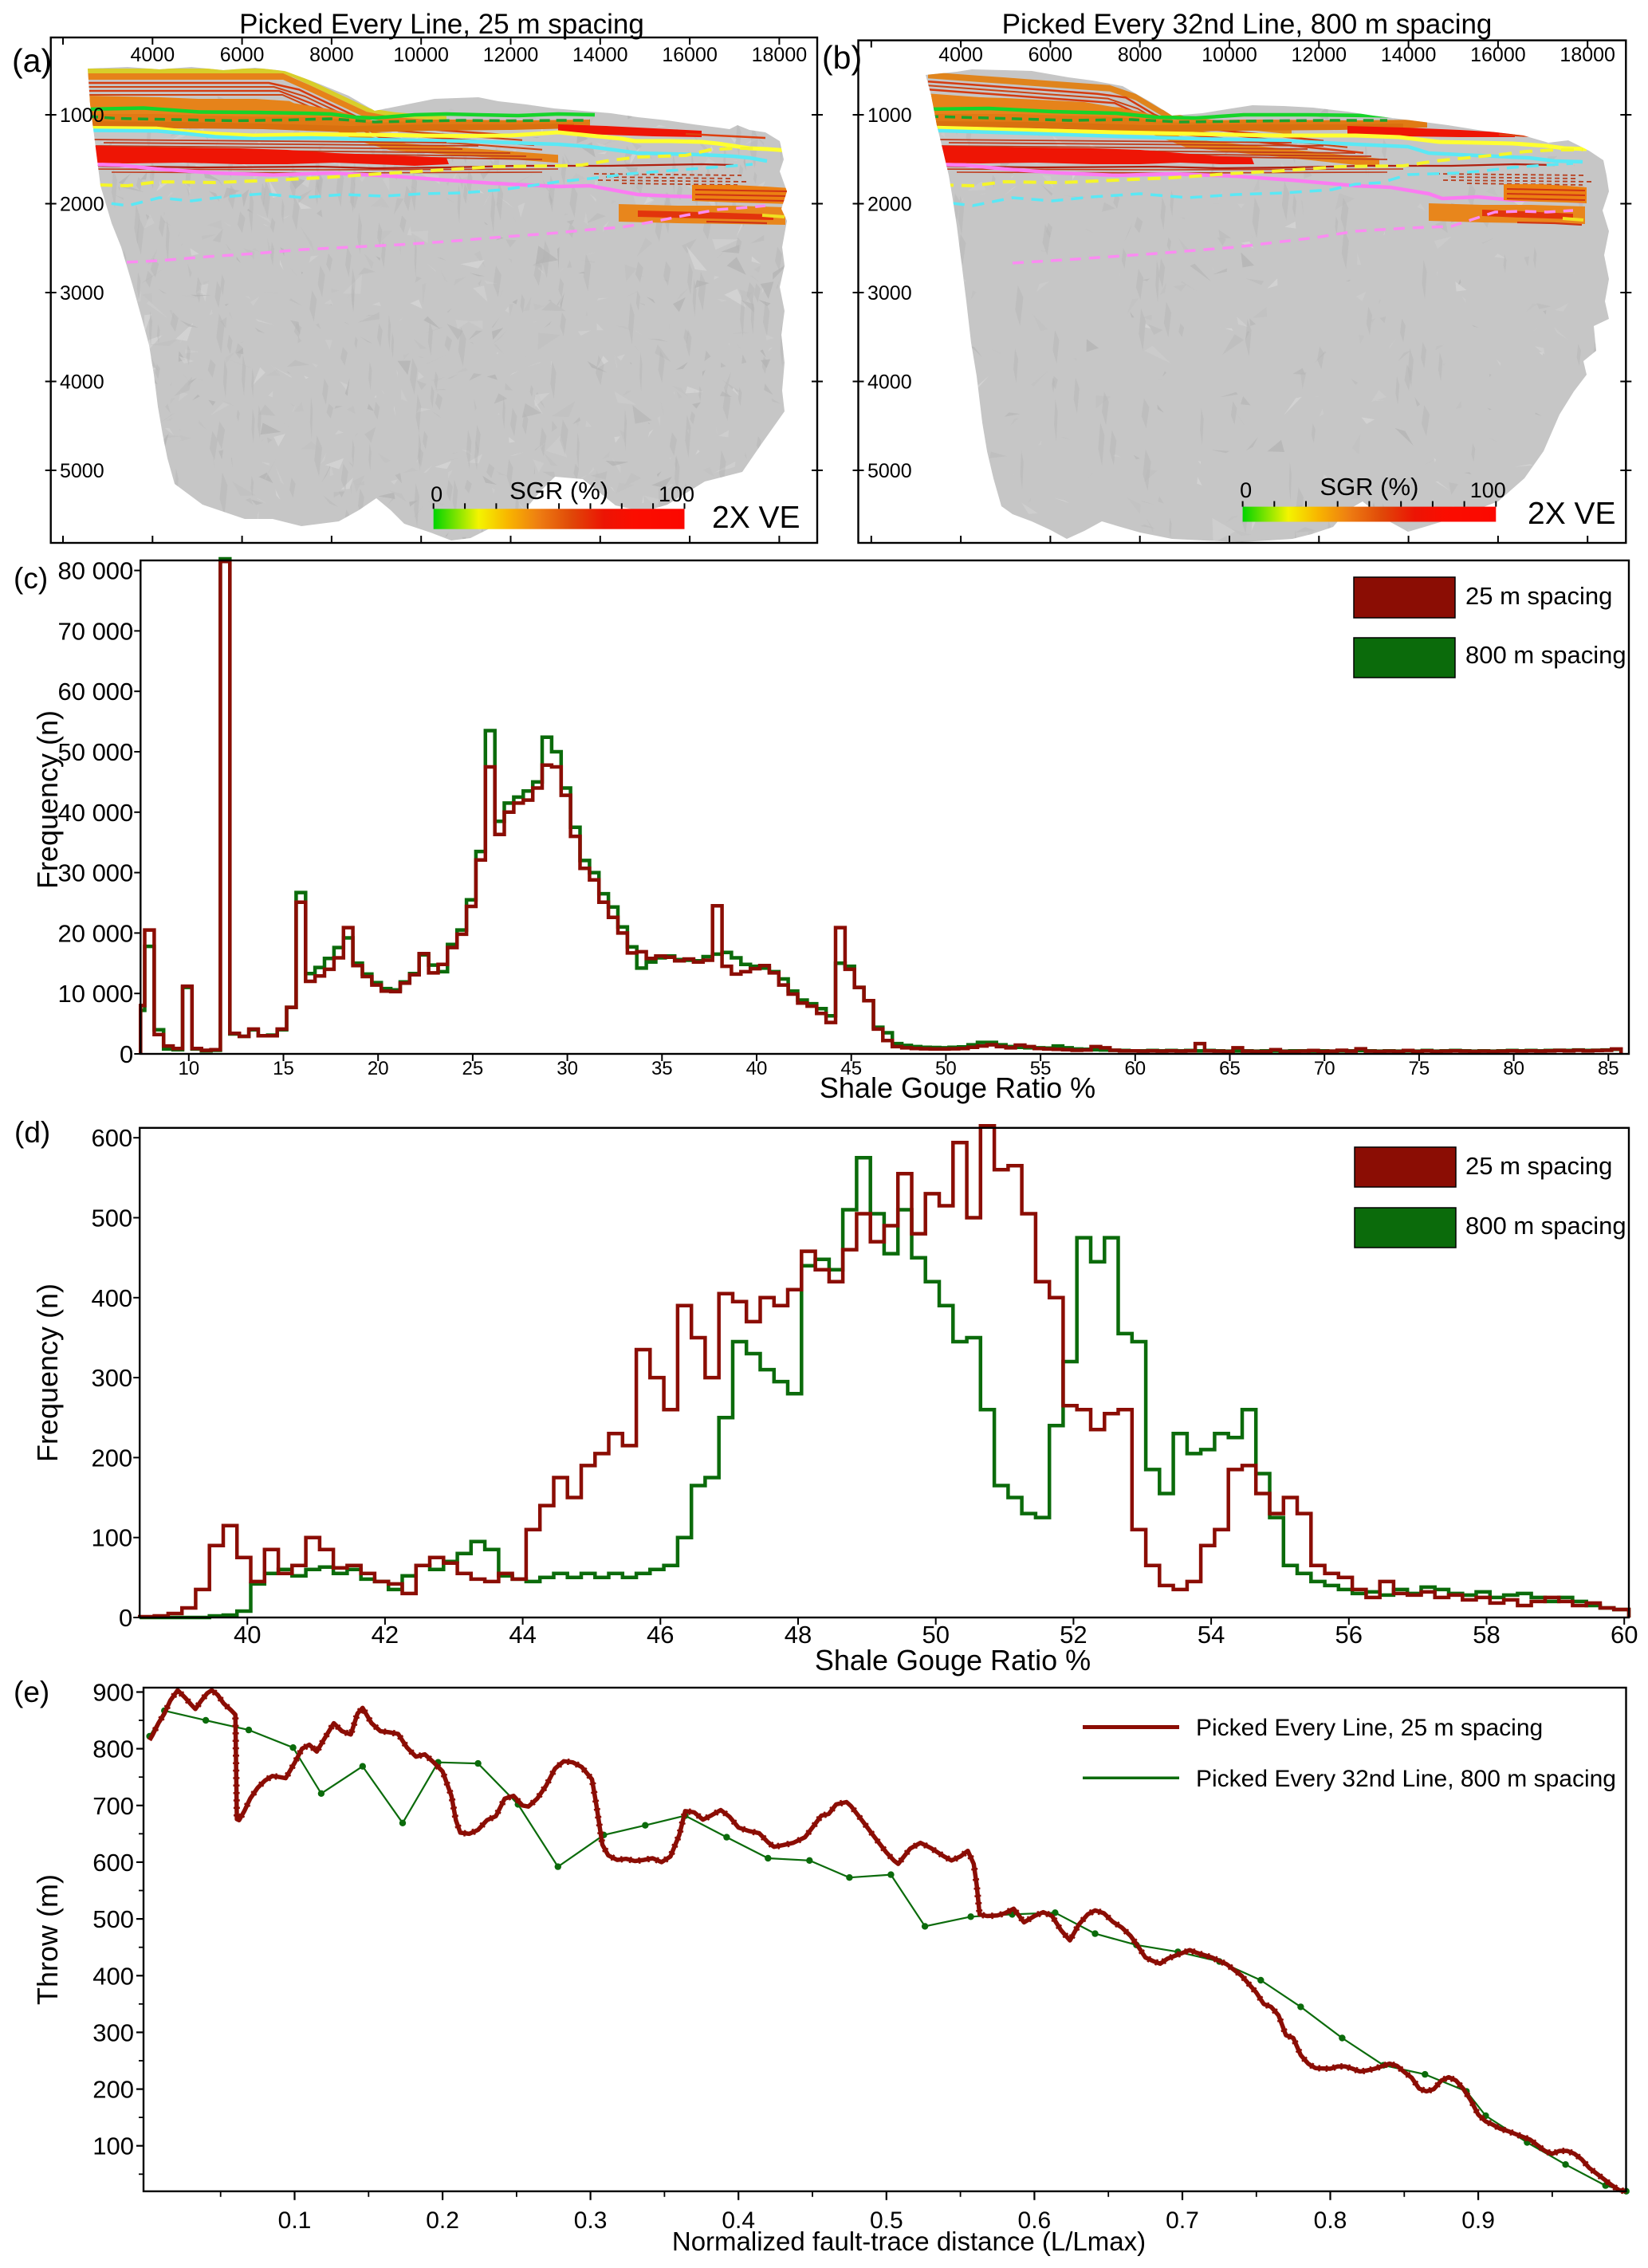 This screenshot has width=1648, height=2268. What do you see at coordinates (886, 2220) in the screenshot?
I see `svg-text: 0.5` at bounding box center [886, 2220].